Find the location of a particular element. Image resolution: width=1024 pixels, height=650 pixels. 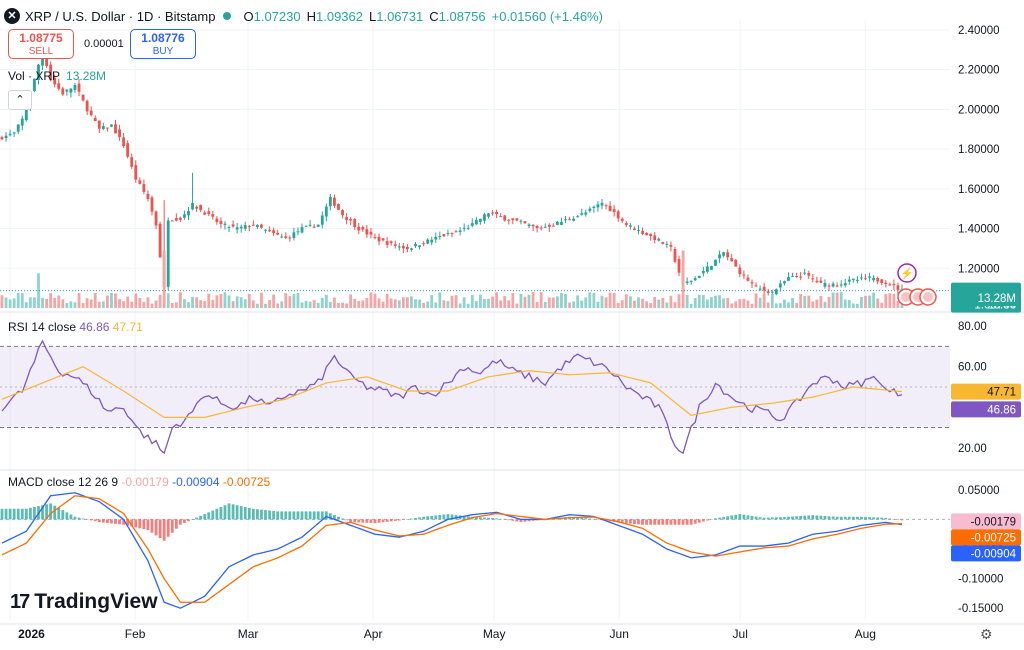

sell-button: 1.08775 SELL is located at coordinates (41, 44).